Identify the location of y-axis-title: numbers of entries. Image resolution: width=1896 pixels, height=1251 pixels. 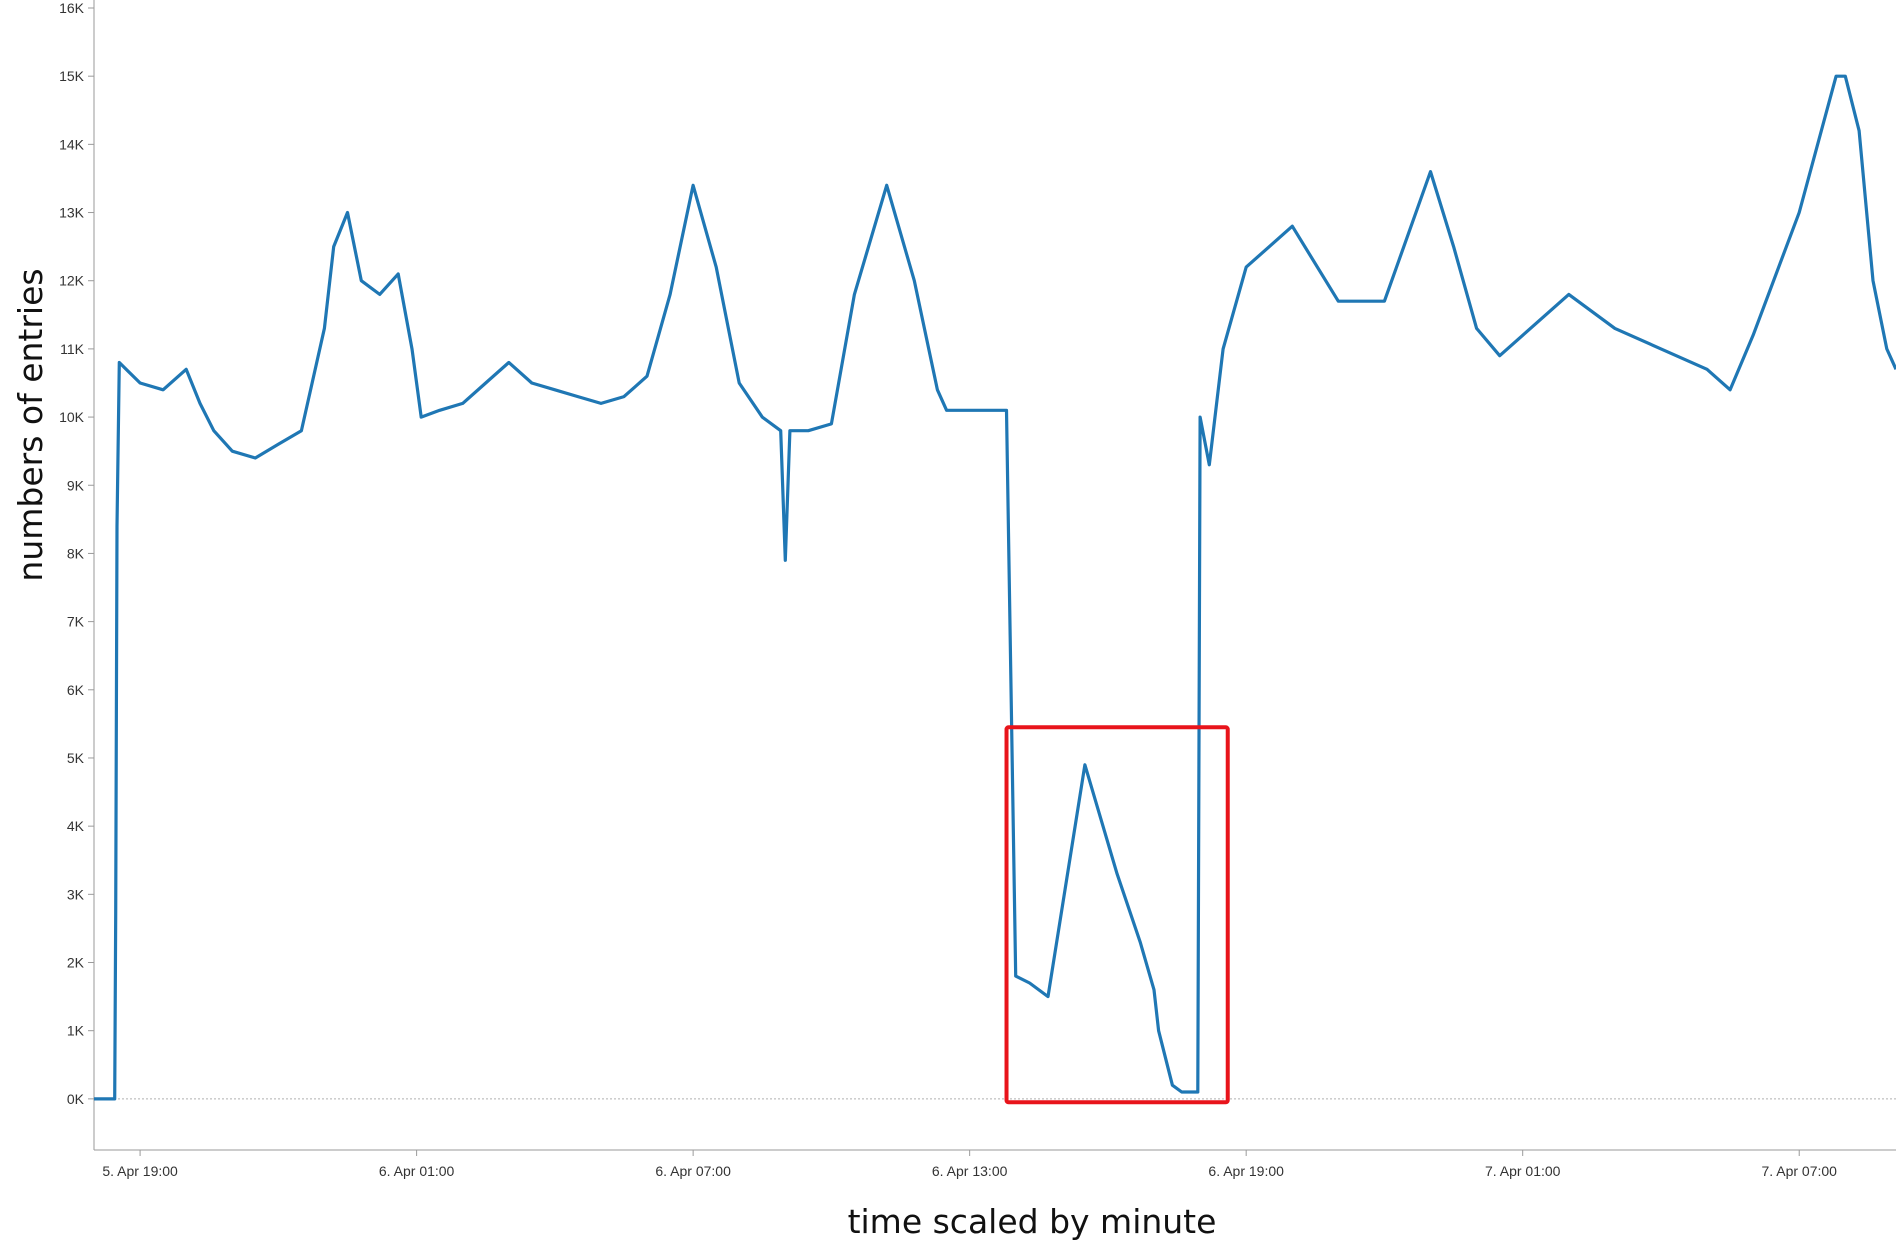
(30, 424).